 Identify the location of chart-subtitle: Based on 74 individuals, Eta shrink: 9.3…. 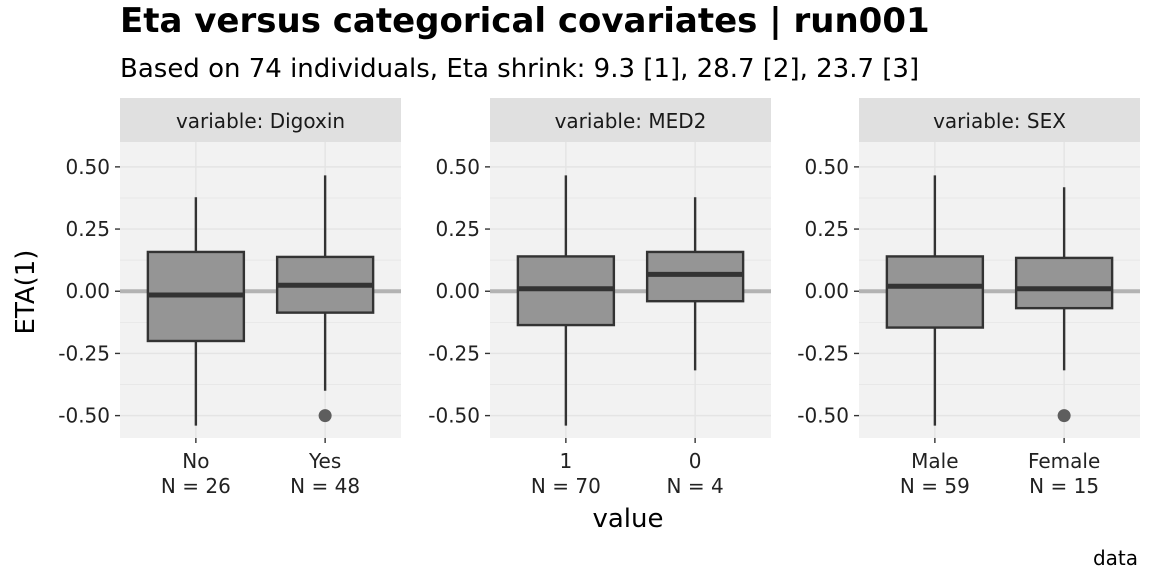
(519, 69).